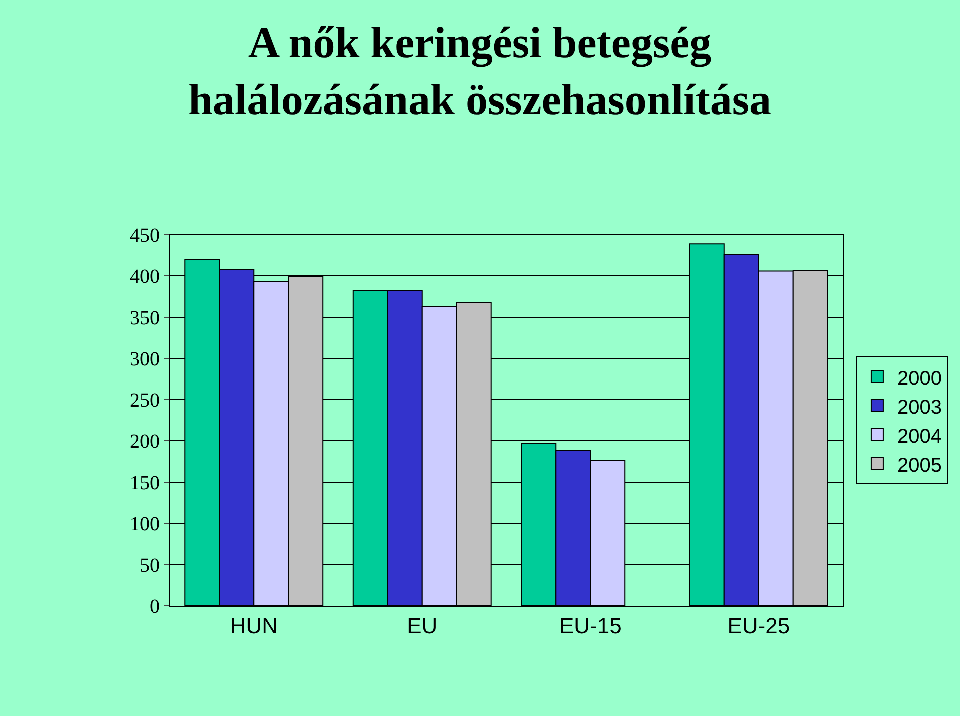 Image resolution: width=960 pixels, height=716 pixels. Describe the element at coordinates (759, 625) in the screenshot. I see `x-tick-label: EU-25` at that location.